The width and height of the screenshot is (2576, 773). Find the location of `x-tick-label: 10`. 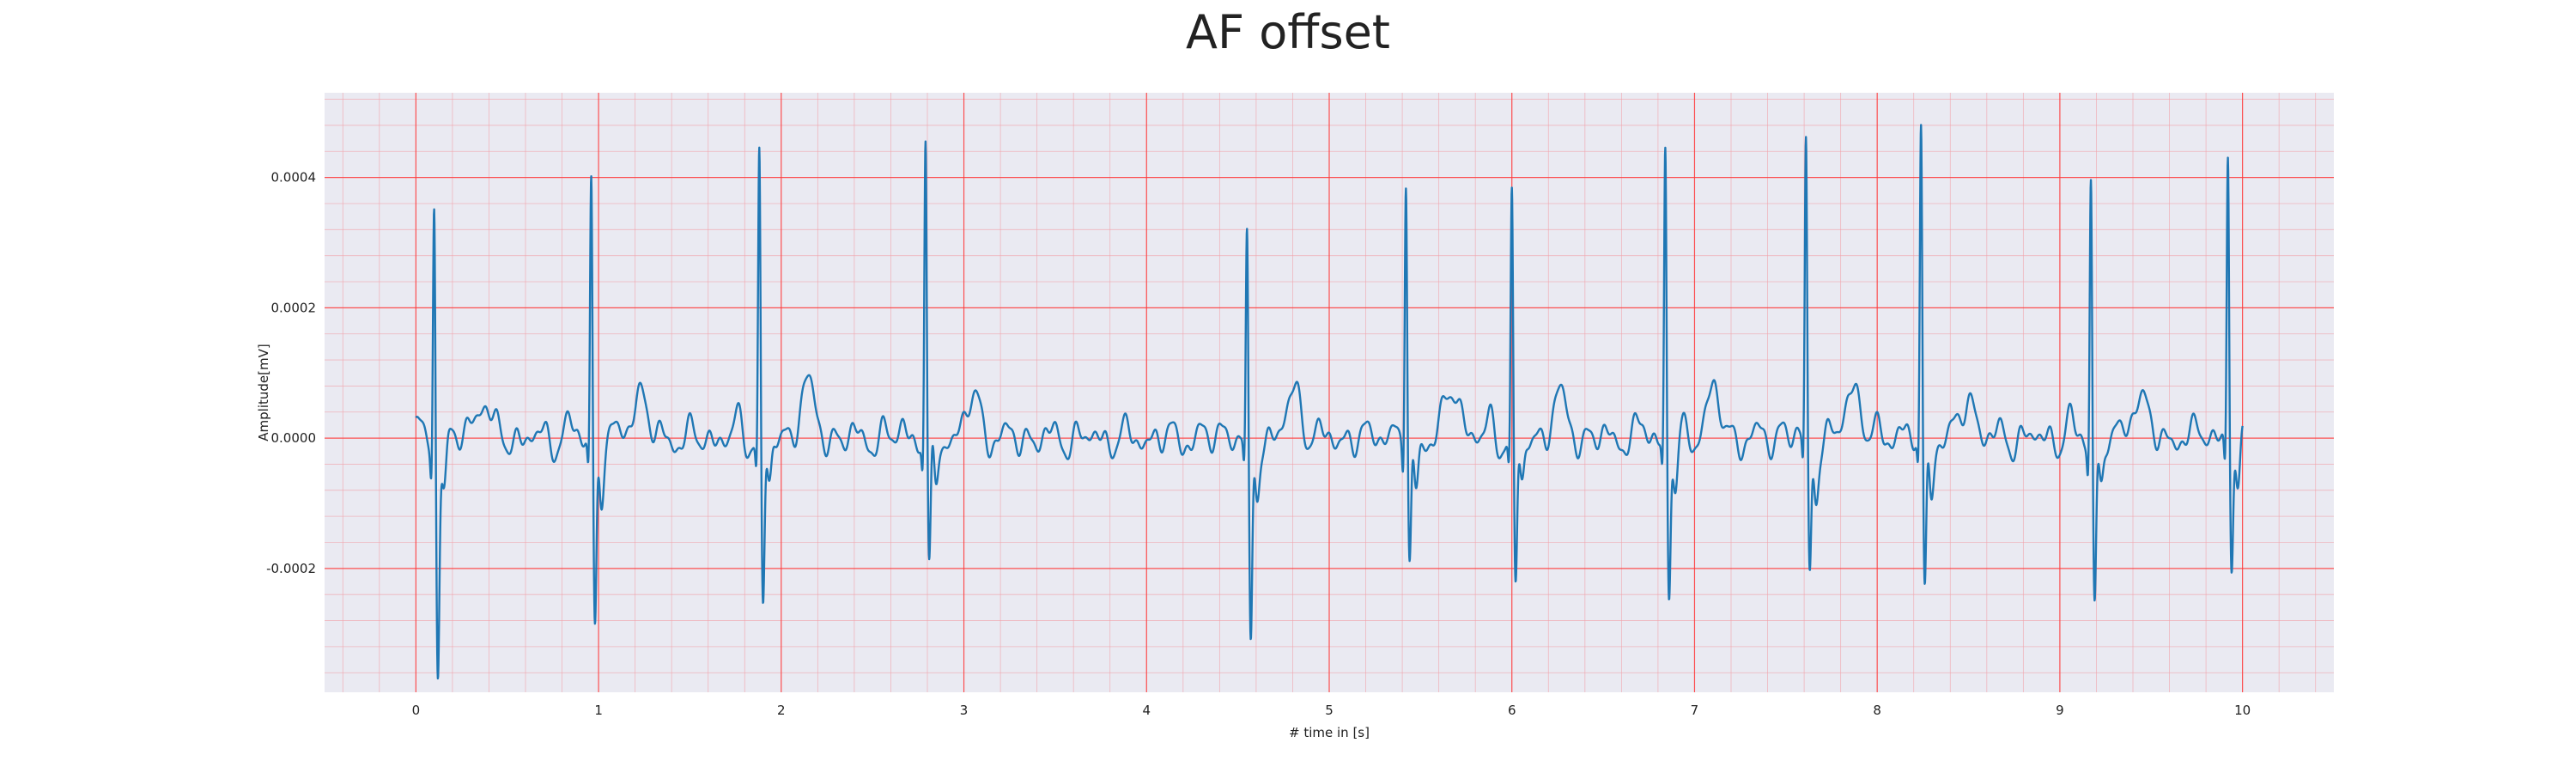

x-tick-label: 10 is located at coordinates (2243, 710).